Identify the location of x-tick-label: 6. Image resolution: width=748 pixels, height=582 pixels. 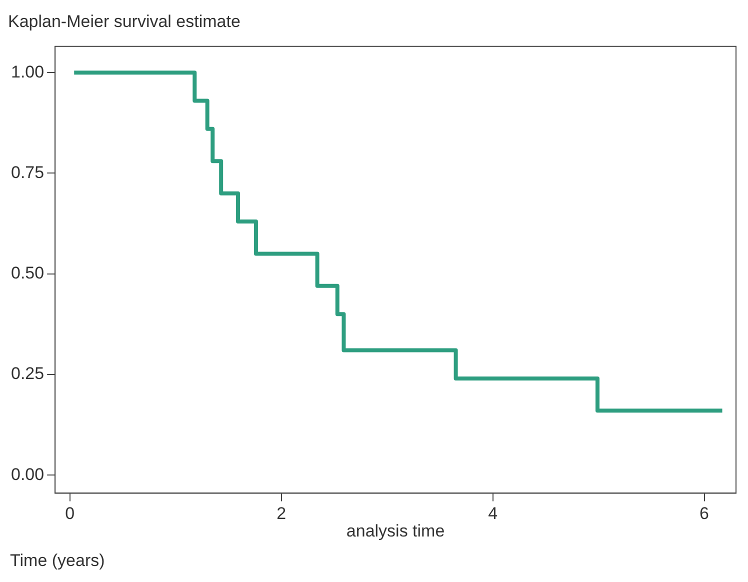
(705, 514).